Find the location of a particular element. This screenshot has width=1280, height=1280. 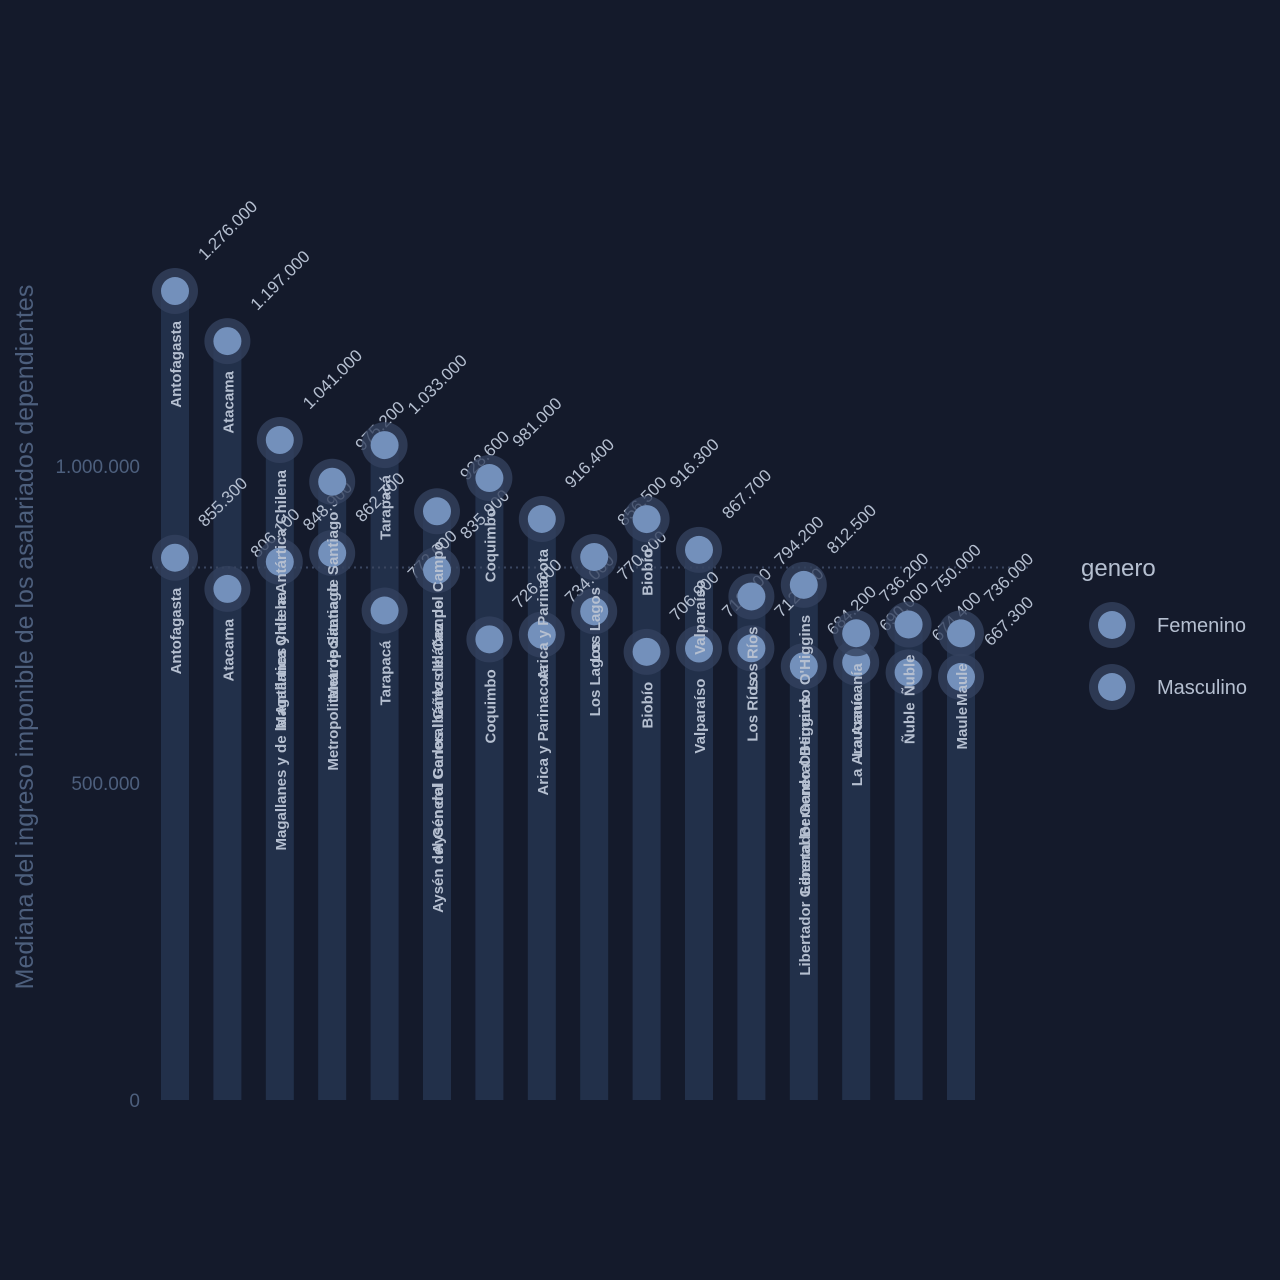

legend: genero Femenino Masculino is located at coordinates (1164, 632).